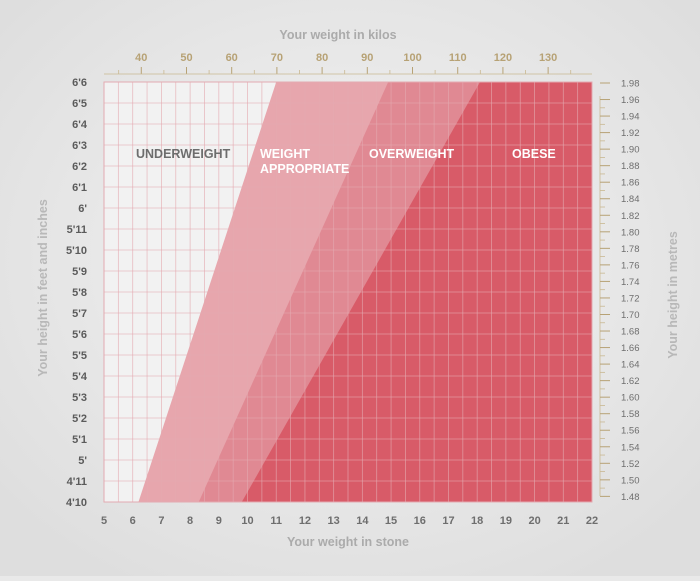 The image size is (700, 581). What do you see at coordinates (630, 480) in the screenshot?
I see `right-tick-label: 1.50` at bounding box center [630, 480].